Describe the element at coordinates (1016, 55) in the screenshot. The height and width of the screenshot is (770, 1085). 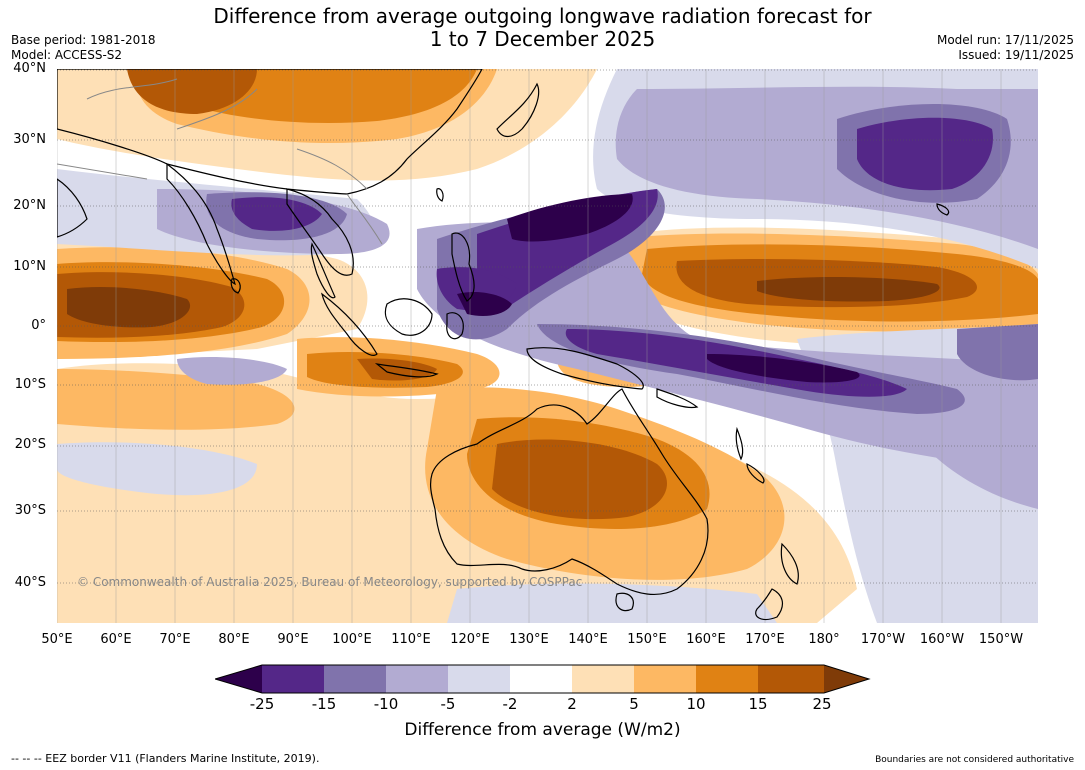
I see `issued-date: Issued: 19/11/2025` at that location.